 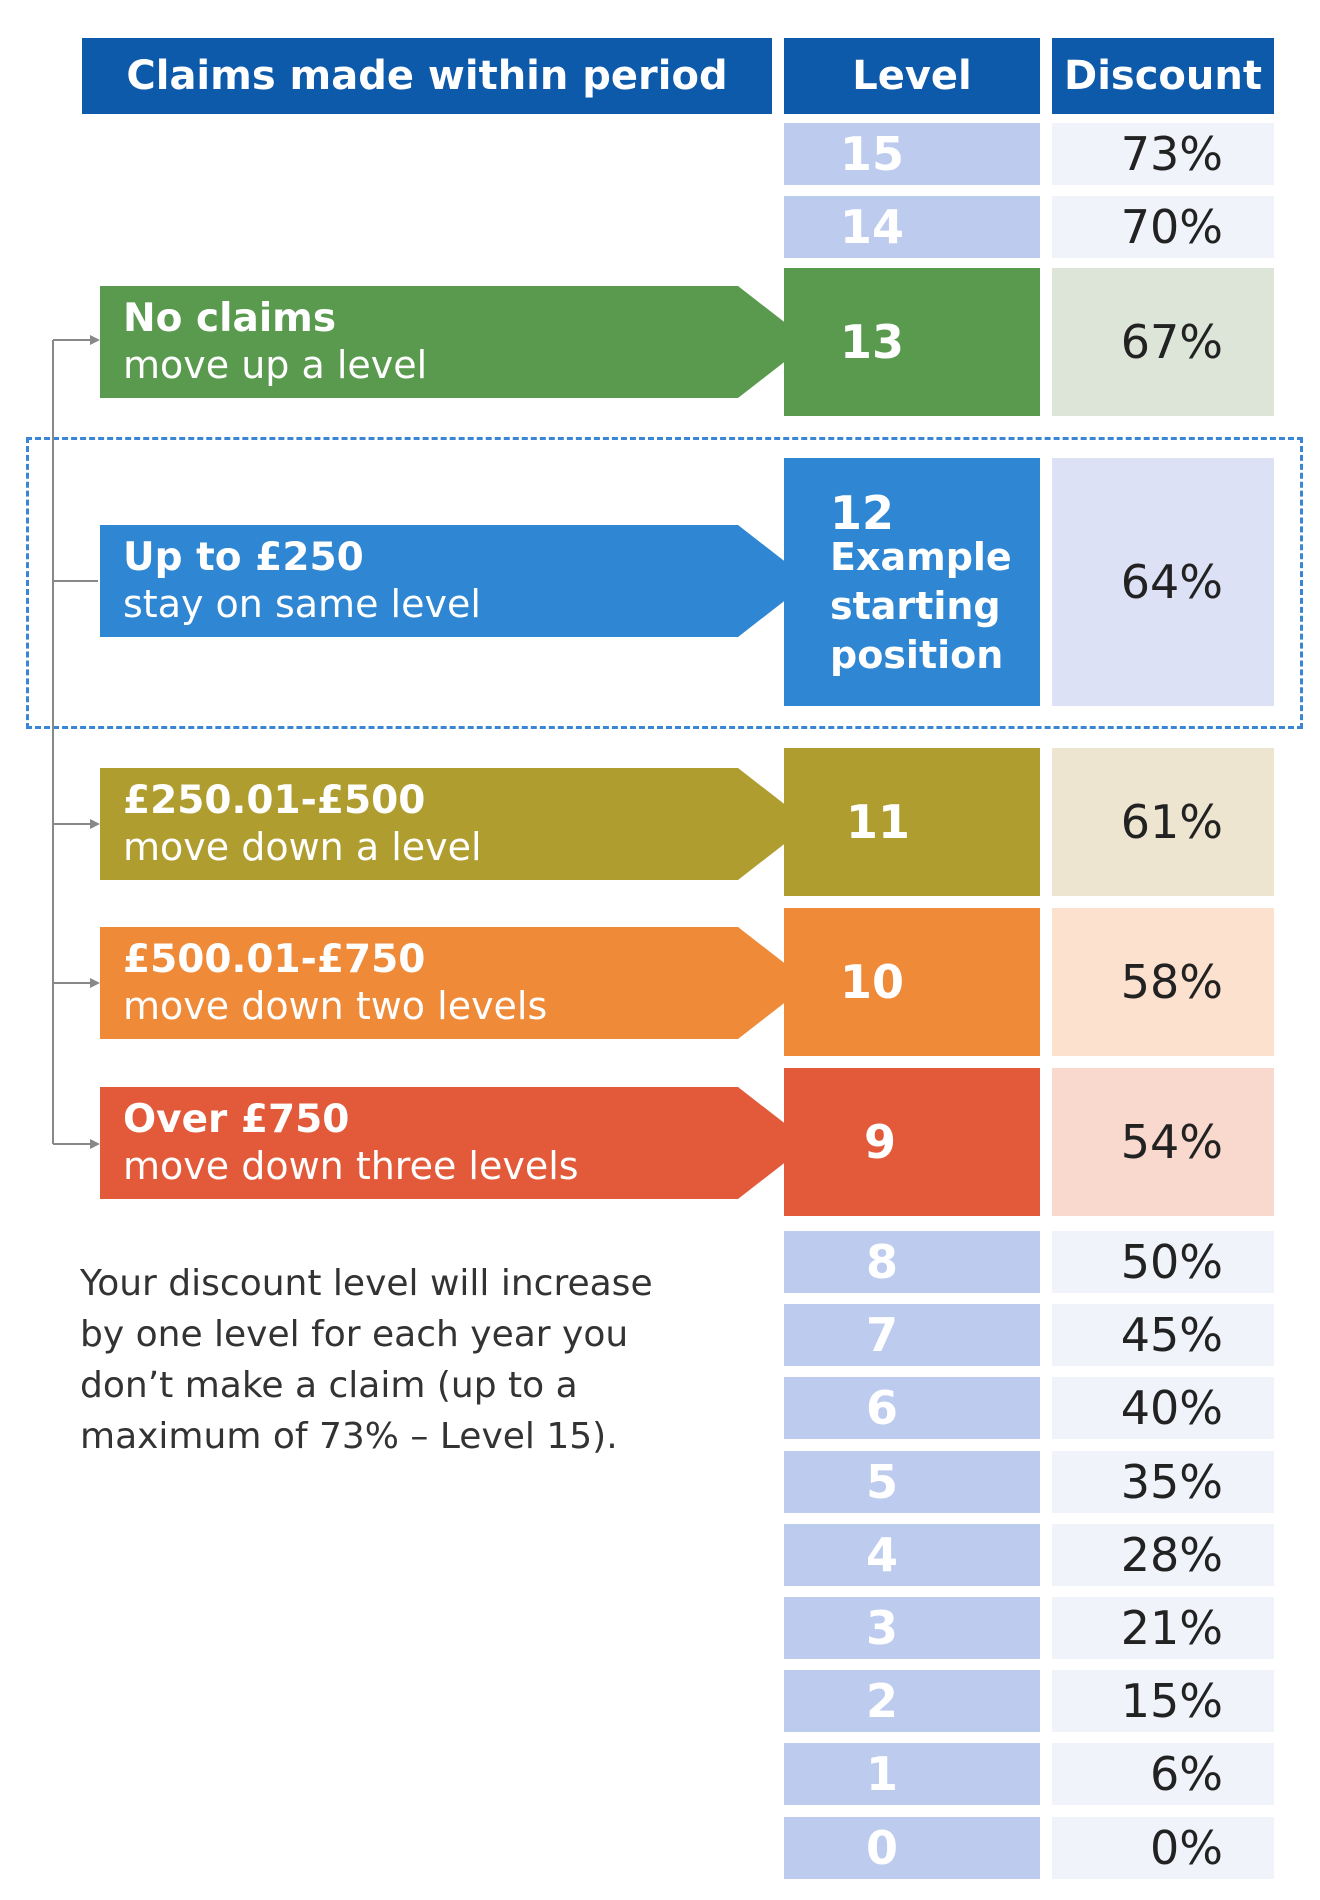 What do you see at coordinates (1186, 1774) in the screenshot?
I see `discount-value: 6%` at bounding box center [1186, 1774].